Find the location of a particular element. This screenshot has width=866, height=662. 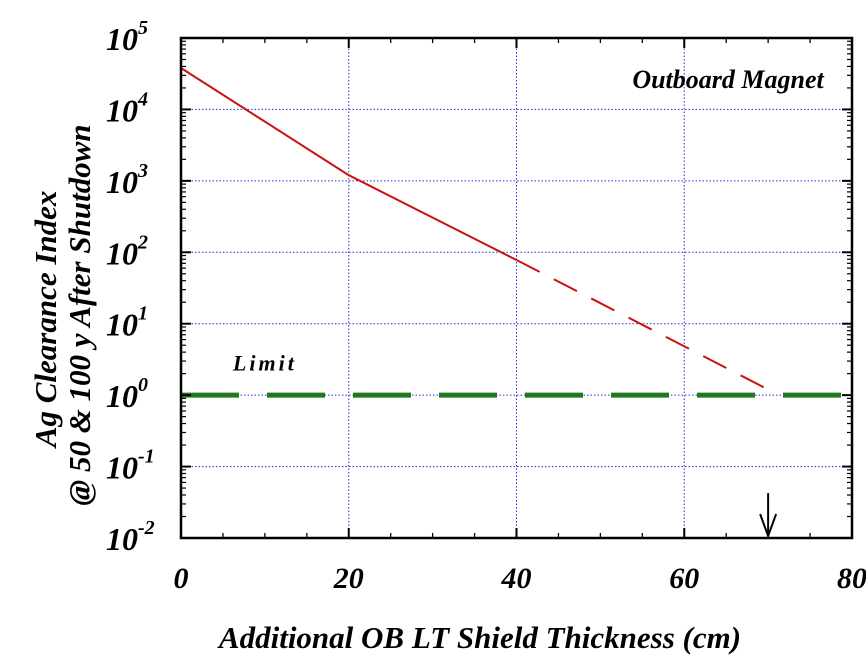

y-tick-exponent: -1 is located at coordinates (146, 457).